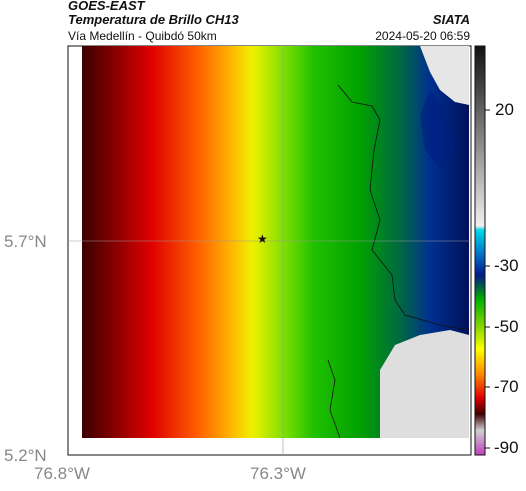  What do you see at coordinates (403, 207) in the screenshot?
I see `border-line` at bounding box center [403, 207].